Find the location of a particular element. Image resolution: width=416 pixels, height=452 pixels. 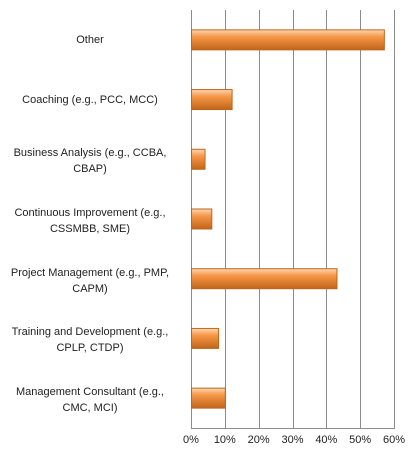

category-label-line: Management Consultant (e.g., is located at coordinates (90, 392).